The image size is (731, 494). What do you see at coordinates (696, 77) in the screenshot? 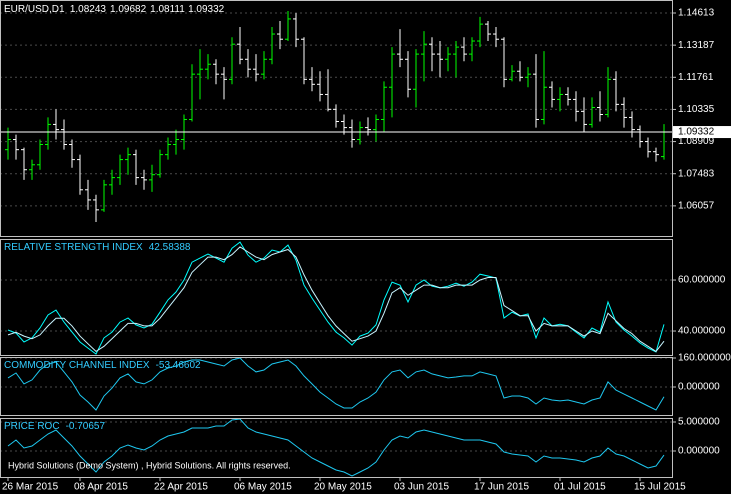
I see `y-tick-label: 1.11761` at bounding box center [696, 77].